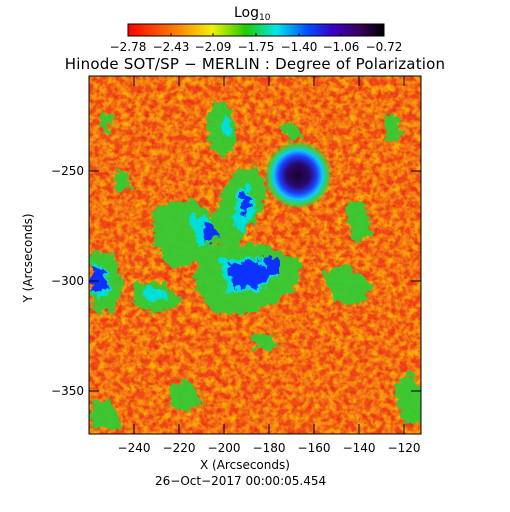  Describe the element at coordinates (299, 47) in the screenshot. I see `colorbar-tick-label: −1.40` at that location.